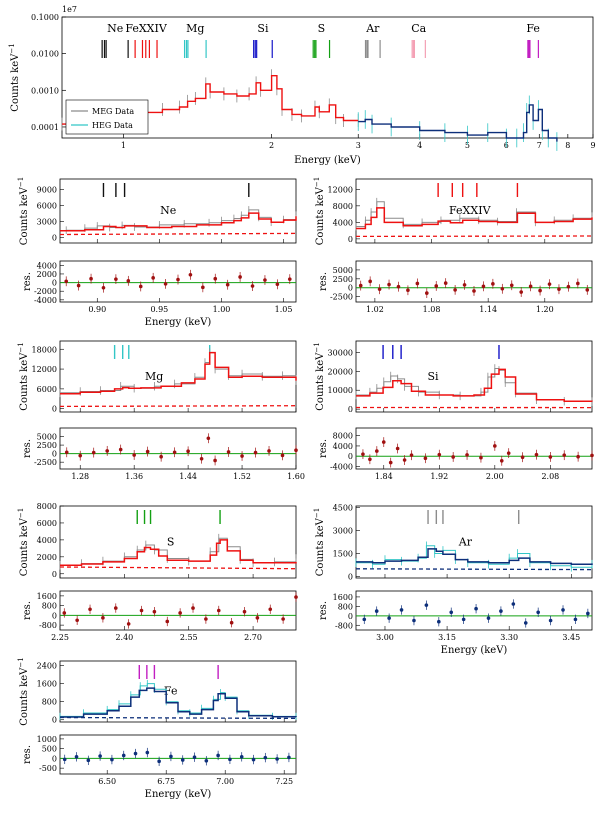 The height and width of the screenshot is (825, 605). Describe the element at coordinates (545, 309) in the screenshot. I see `x-tick-label: 1.20` at that location.